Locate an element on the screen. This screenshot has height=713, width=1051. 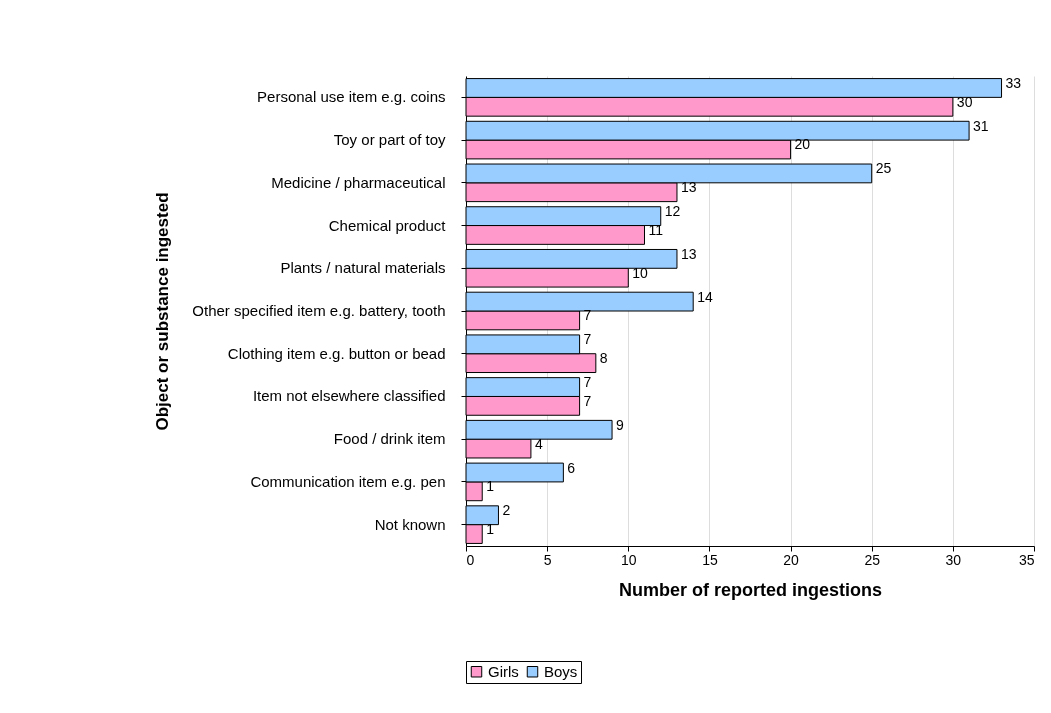
y-tick-label: Toy or part of toy is located at coordinates (389, 140).